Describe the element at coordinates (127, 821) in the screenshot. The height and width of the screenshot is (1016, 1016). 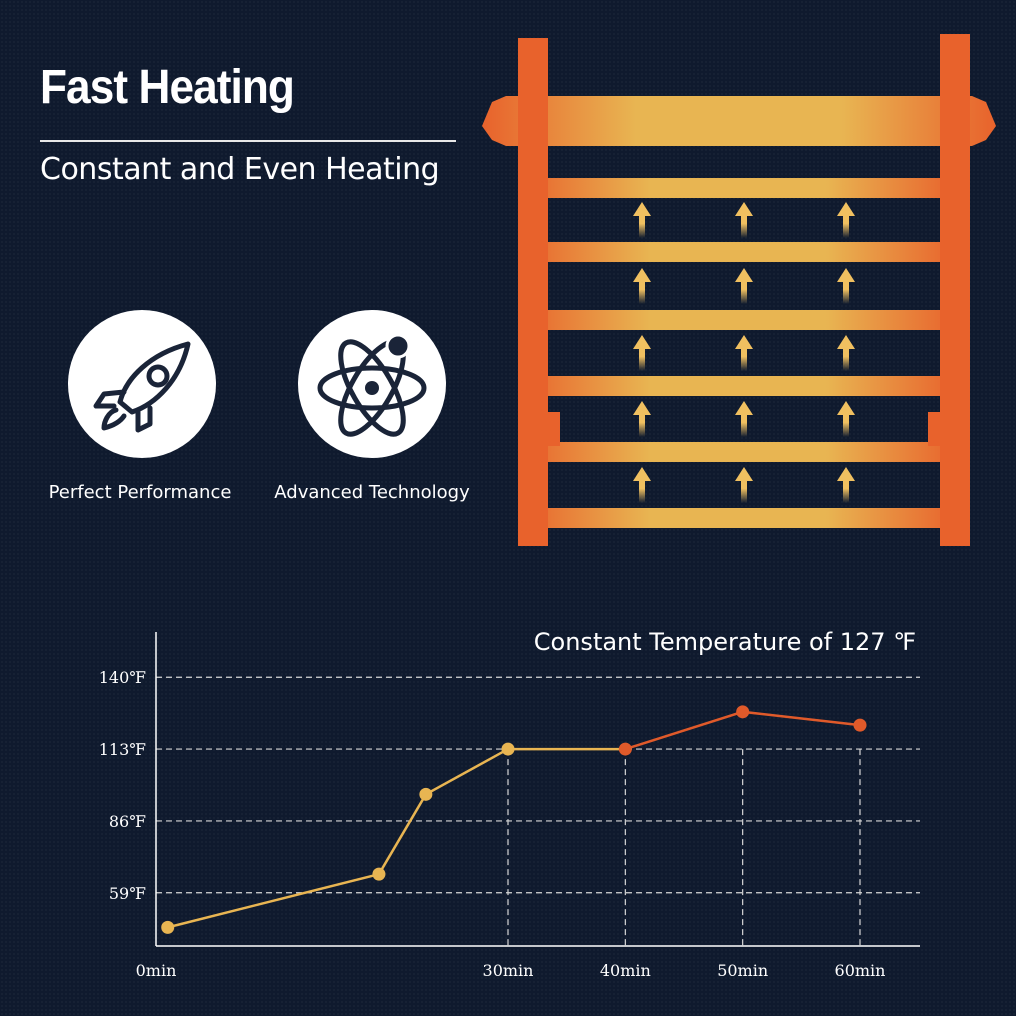
I see `y-tick-label: 86℉` at that location.